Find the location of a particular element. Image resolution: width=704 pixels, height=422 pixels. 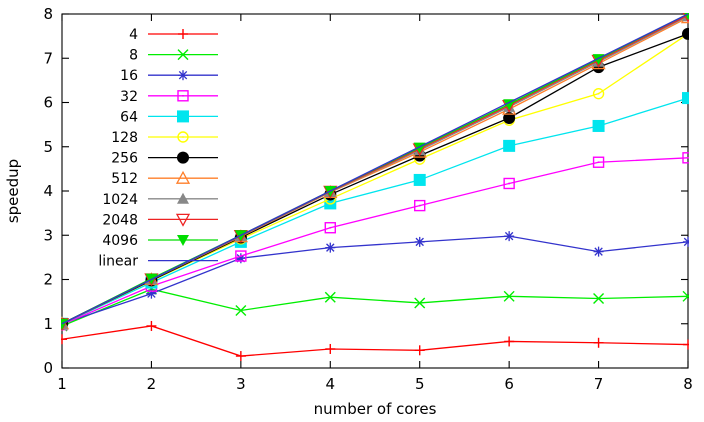

legend-item-32: 32 is located at coordinates (169, 97).